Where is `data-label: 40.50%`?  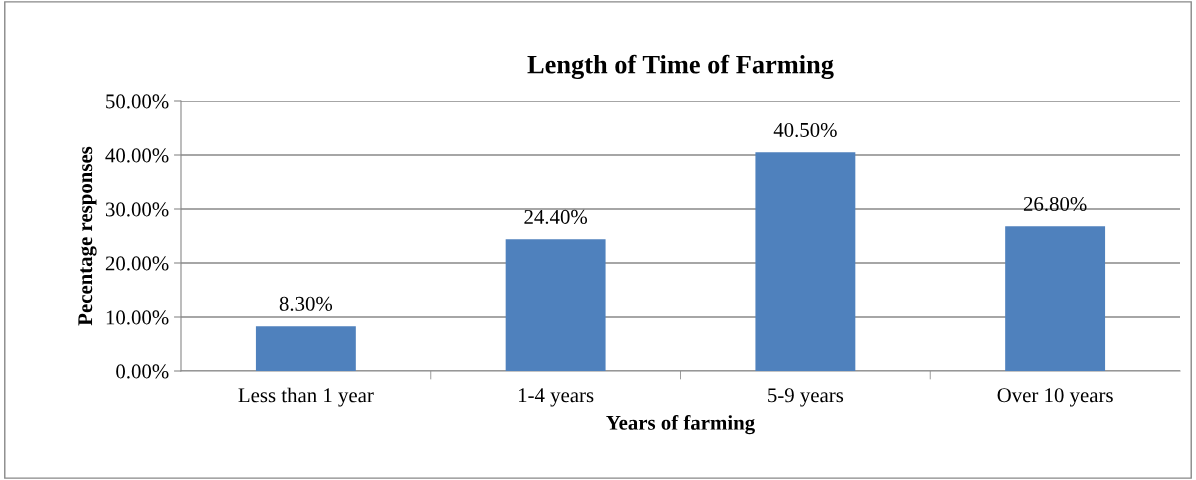
data-label: 40.50% is located at coordinates (805, 130).